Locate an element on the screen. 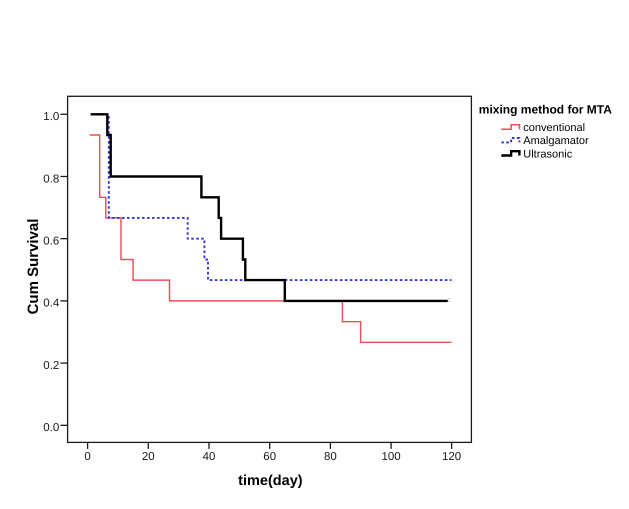  svg-text: Cum Survival is located at coordinates (33, 267).